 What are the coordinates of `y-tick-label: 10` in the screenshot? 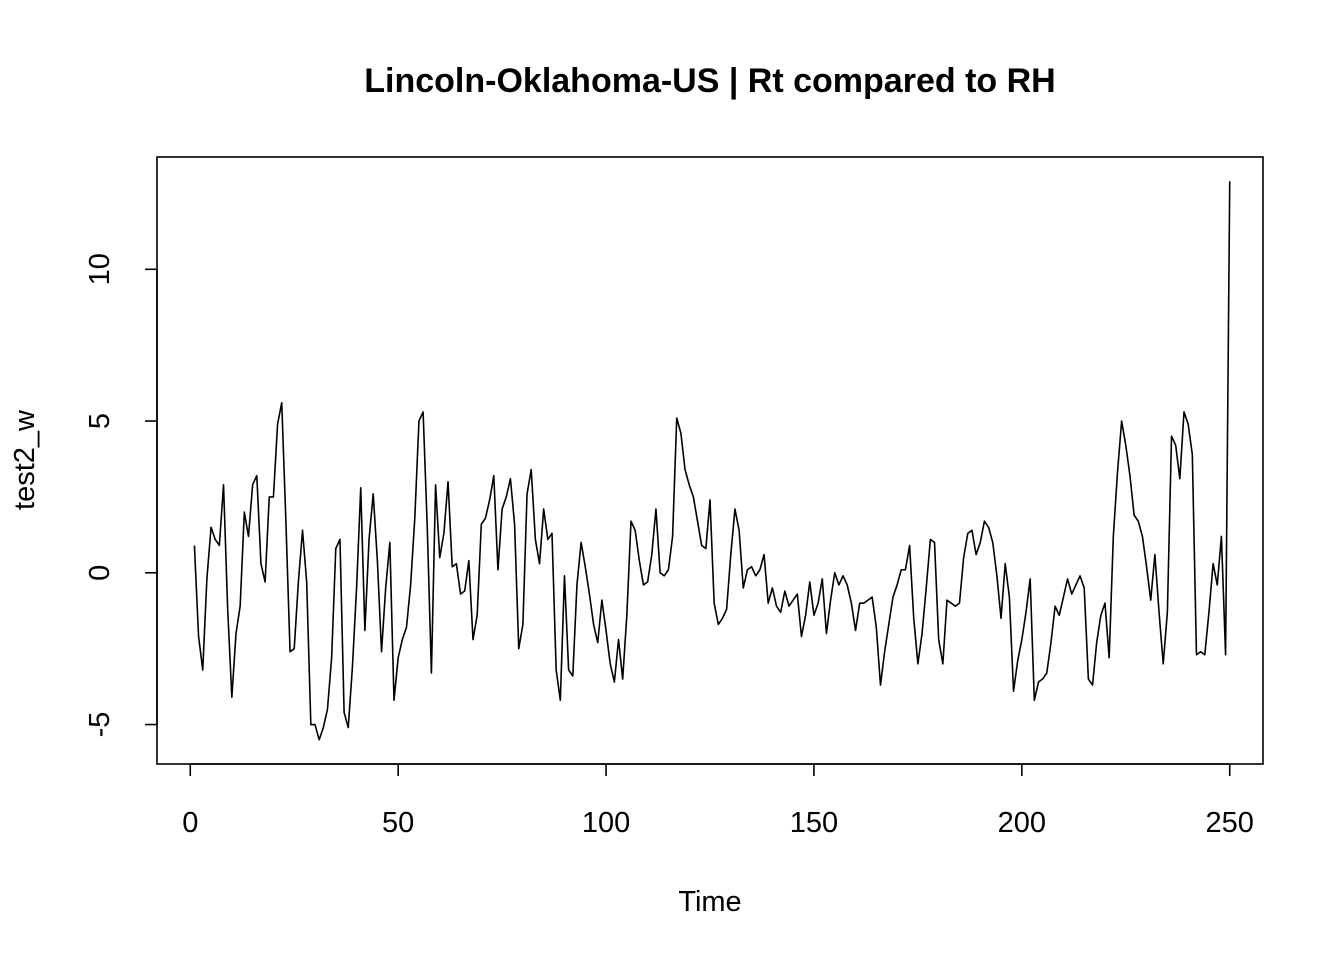 It's located at (100, 269).